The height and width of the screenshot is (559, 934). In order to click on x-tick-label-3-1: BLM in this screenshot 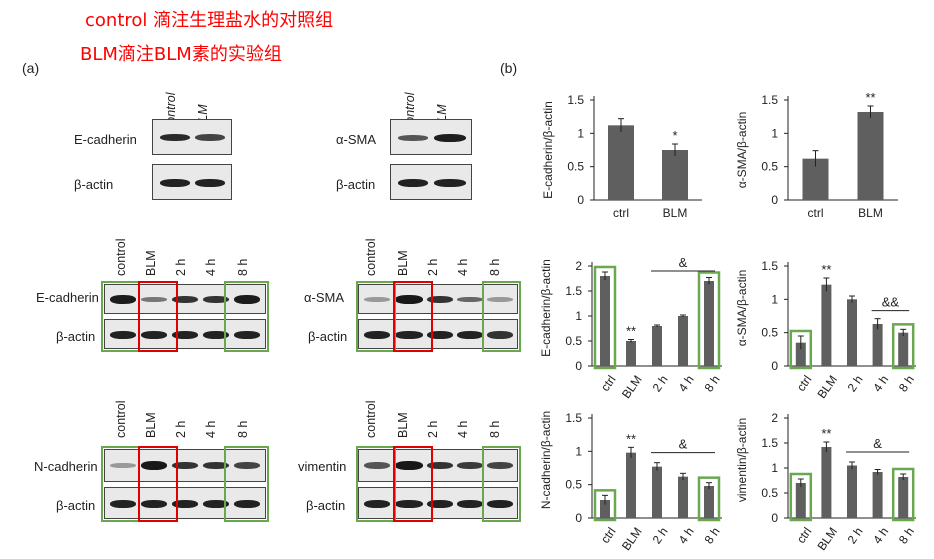, I will do `click(827, 387)`.